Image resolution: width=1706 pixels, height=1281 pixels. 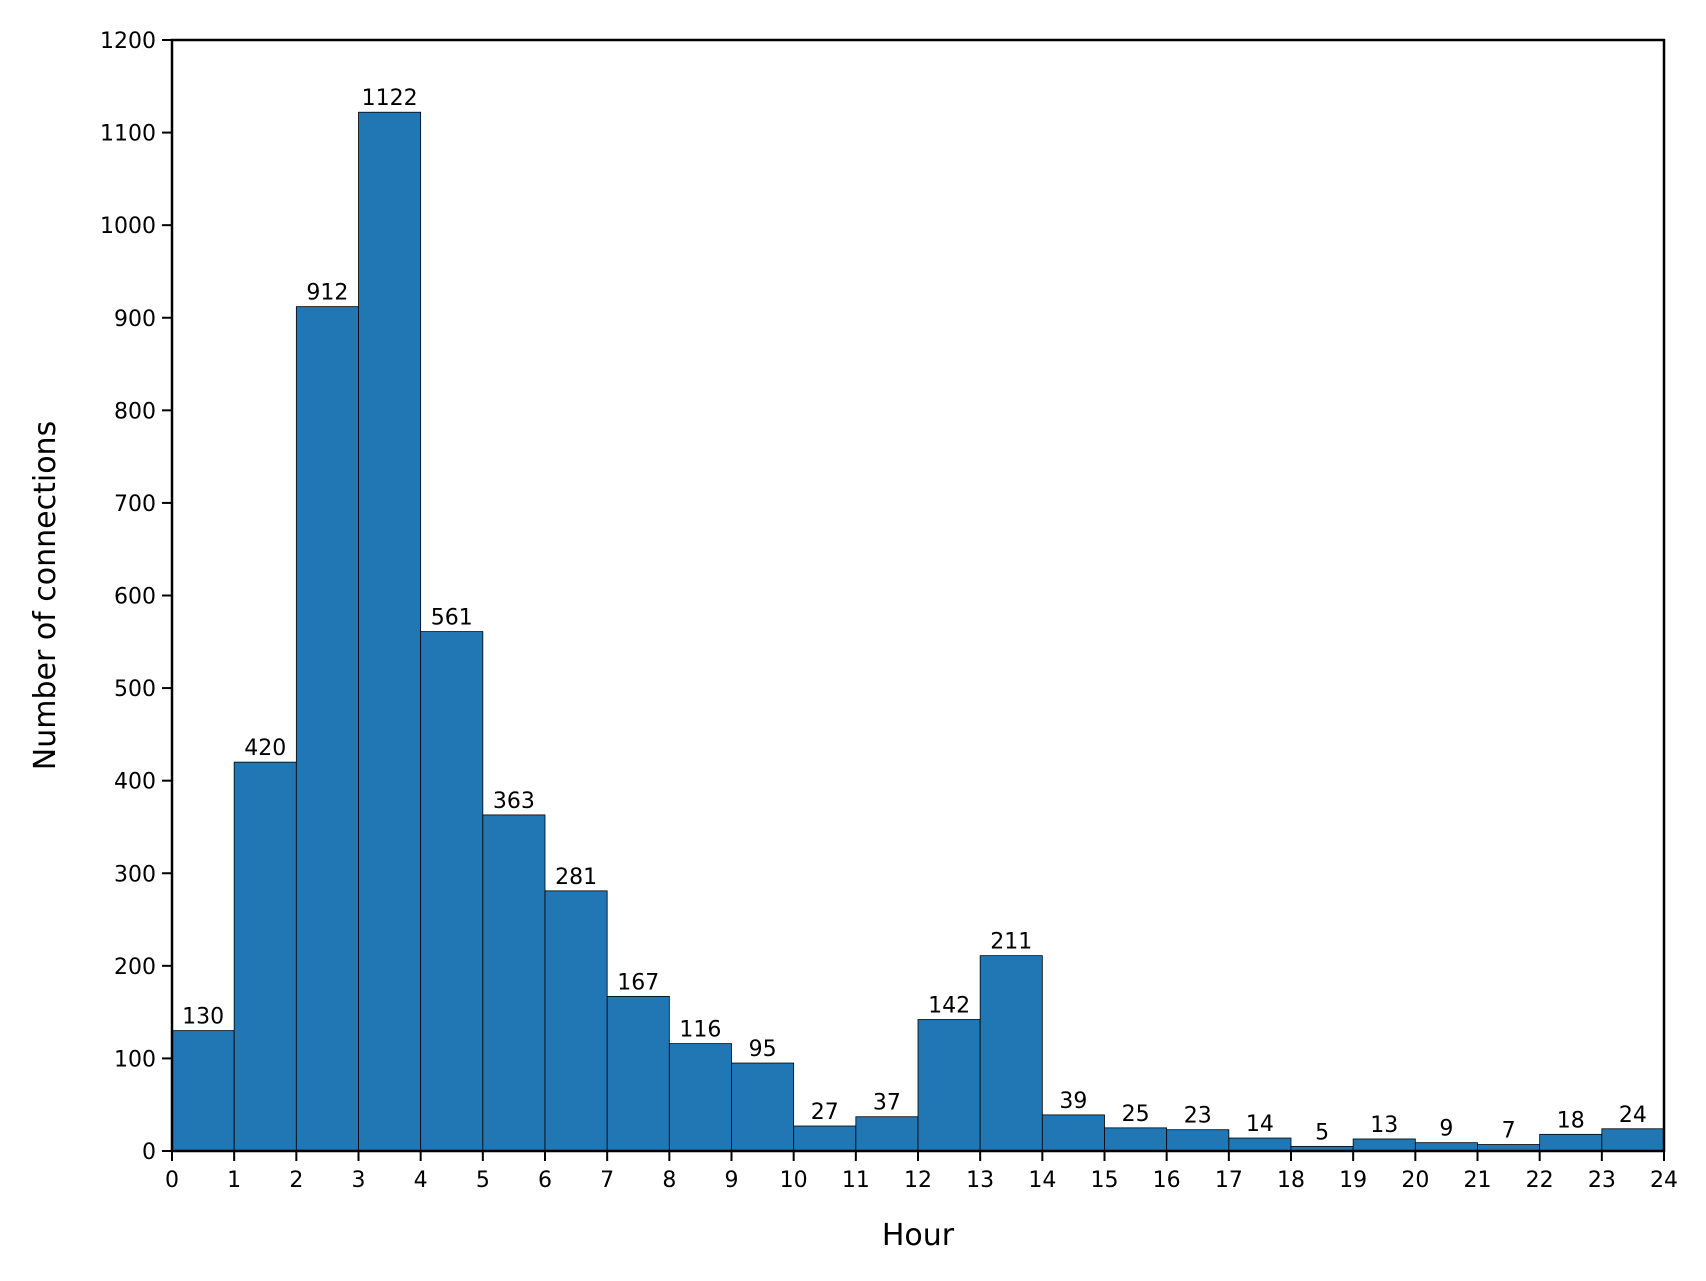 What do you see at coordinates (421, 1180) in the screenshot?
I see `x-tick-label: 4` at bounding box center [421, 1180].